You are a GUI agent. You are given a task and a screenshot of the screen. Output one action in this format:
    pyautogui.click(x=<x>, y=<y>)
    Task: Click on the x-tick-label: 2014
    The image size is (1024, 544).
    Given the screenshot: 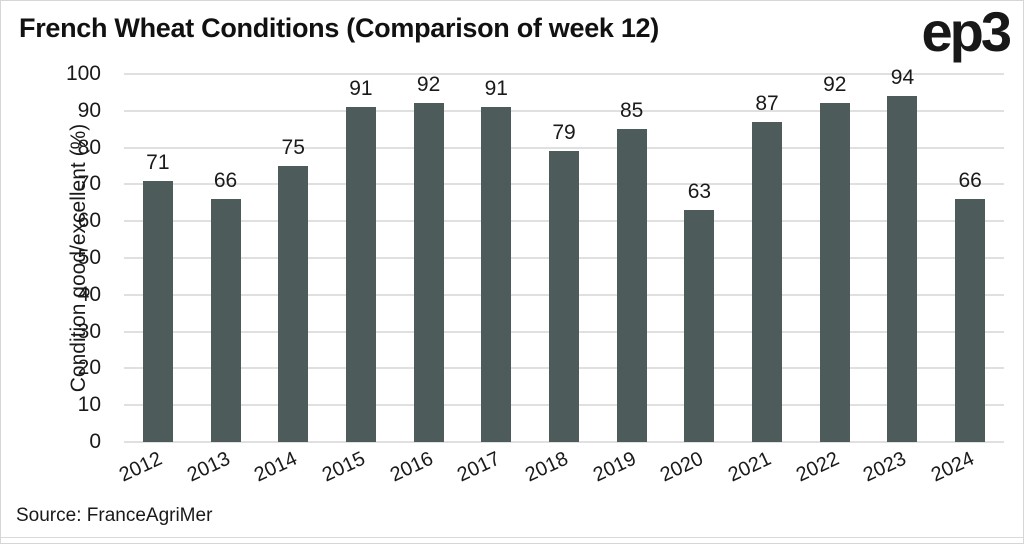 What is the action you would take?
    pyautogui.click(x=276, y=467)
    